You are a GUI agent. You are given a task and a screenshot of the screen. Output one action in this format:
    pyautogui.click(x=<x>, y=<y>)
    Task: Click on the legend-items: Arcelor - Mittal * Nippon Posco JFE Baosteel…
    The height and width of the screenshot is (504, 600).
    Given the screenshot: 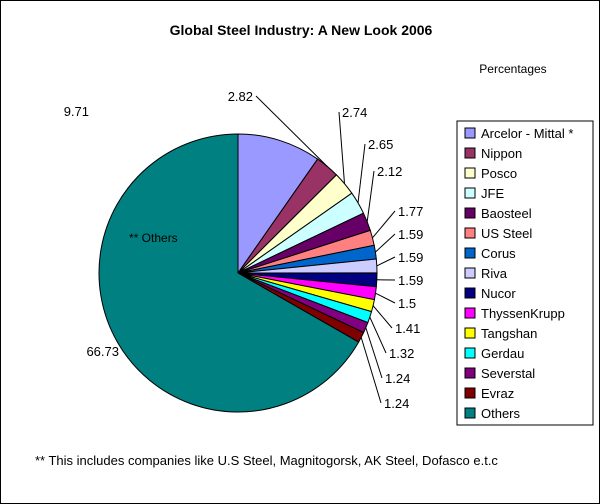 What is the action you would take?
    pyautogui.click(x=518, y=273)
    